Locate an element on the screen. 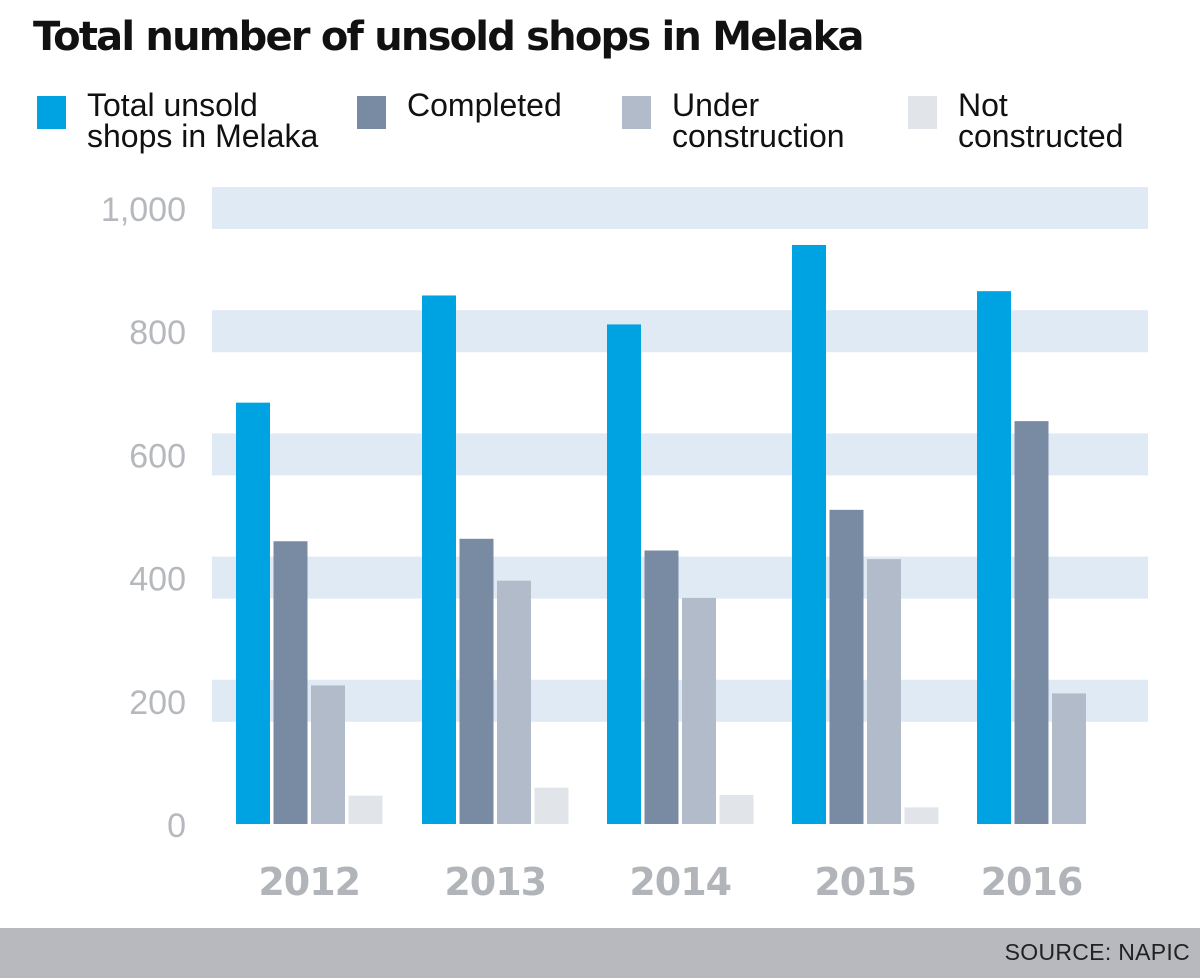  y-tick-label: 400 is located at coordinates (157, 580).